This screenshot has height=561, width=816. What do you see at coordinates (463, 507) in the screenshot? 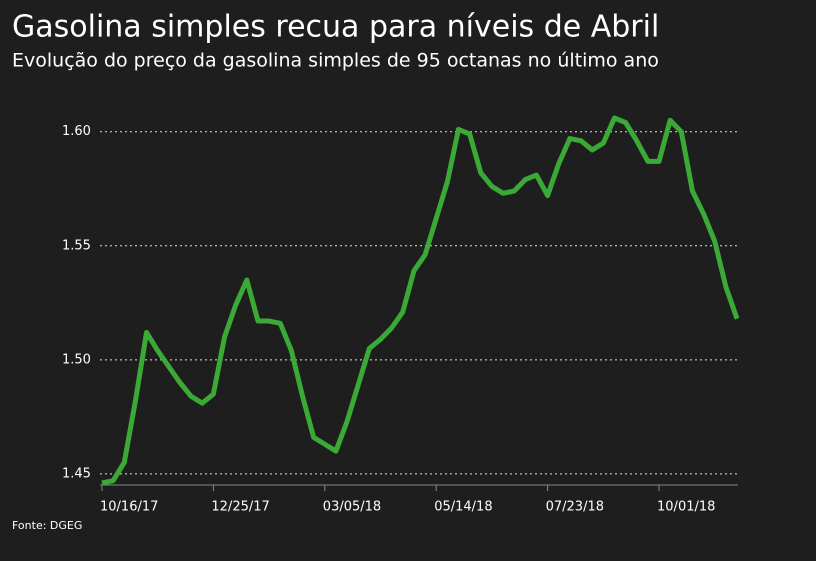
I see `x-tick-label: 05/14/18` at bounding box center [463, 507].